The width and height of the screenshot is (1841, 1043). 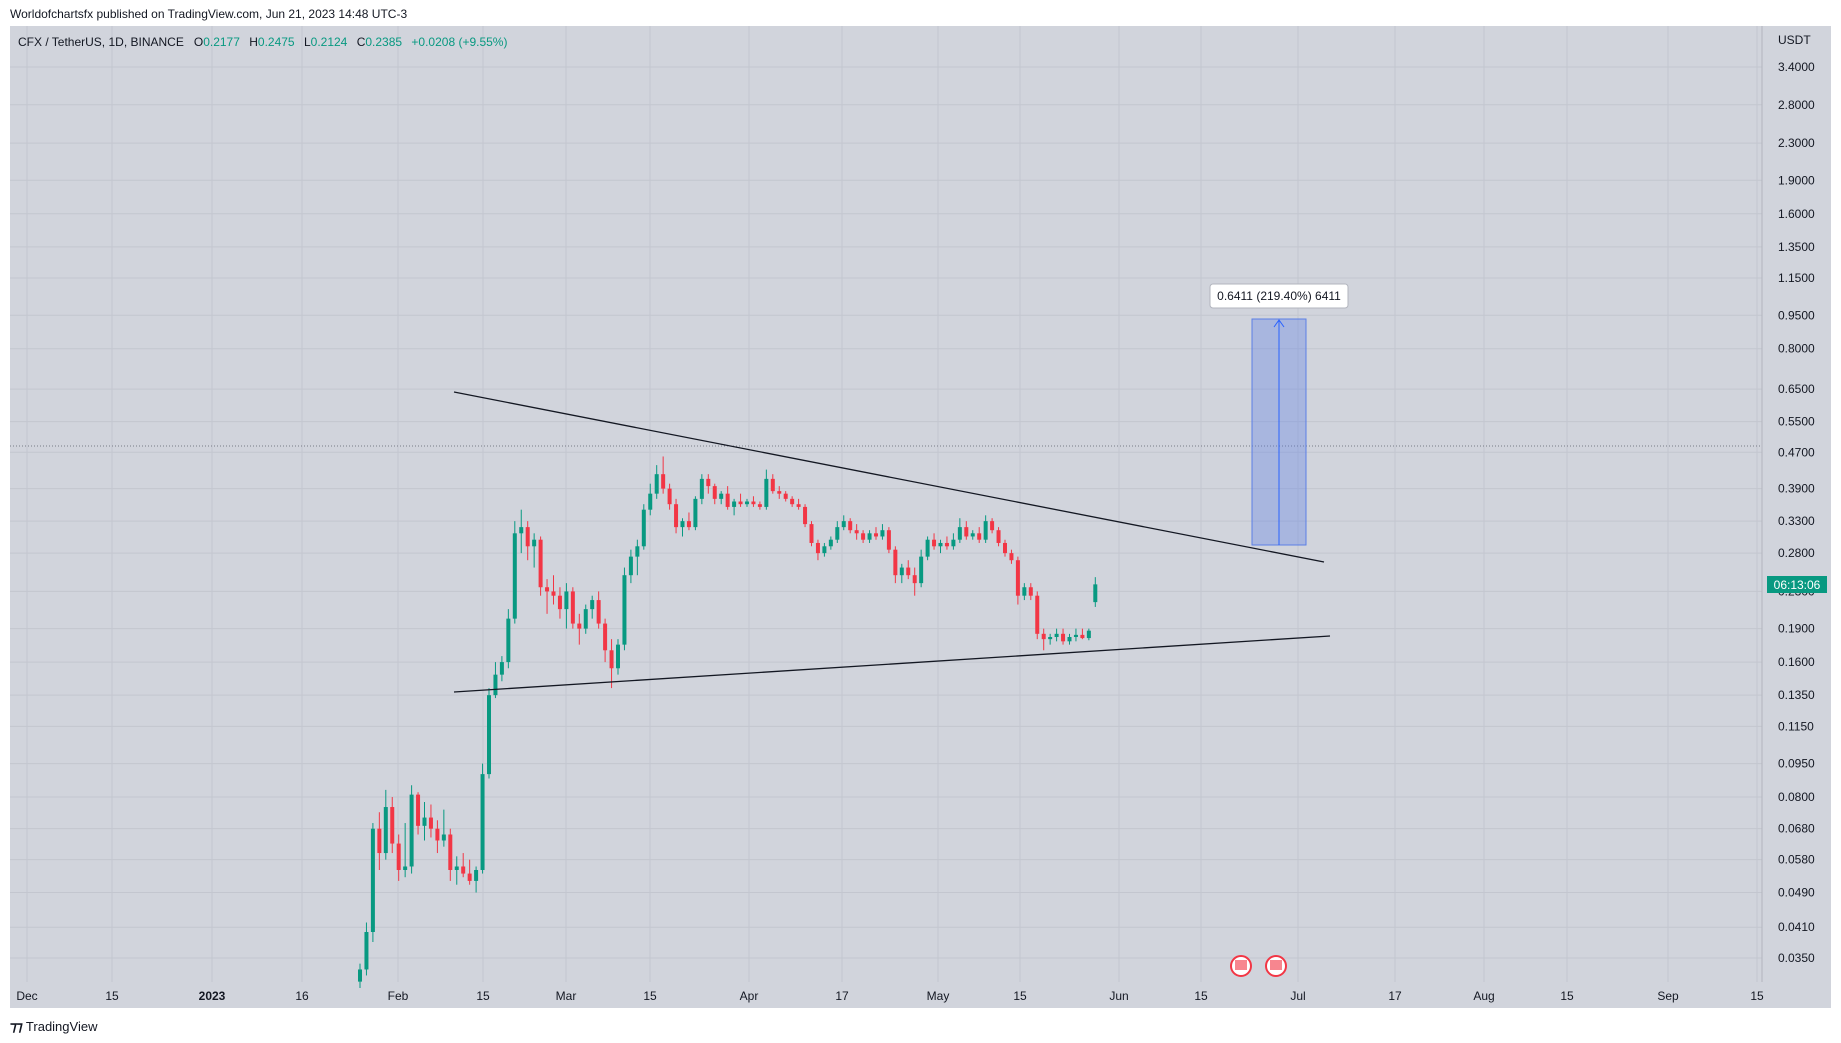 What do you see at coordinates (889, 477) in the screenshot?
I see `upper-trendline` at bounding box center [889, 477].